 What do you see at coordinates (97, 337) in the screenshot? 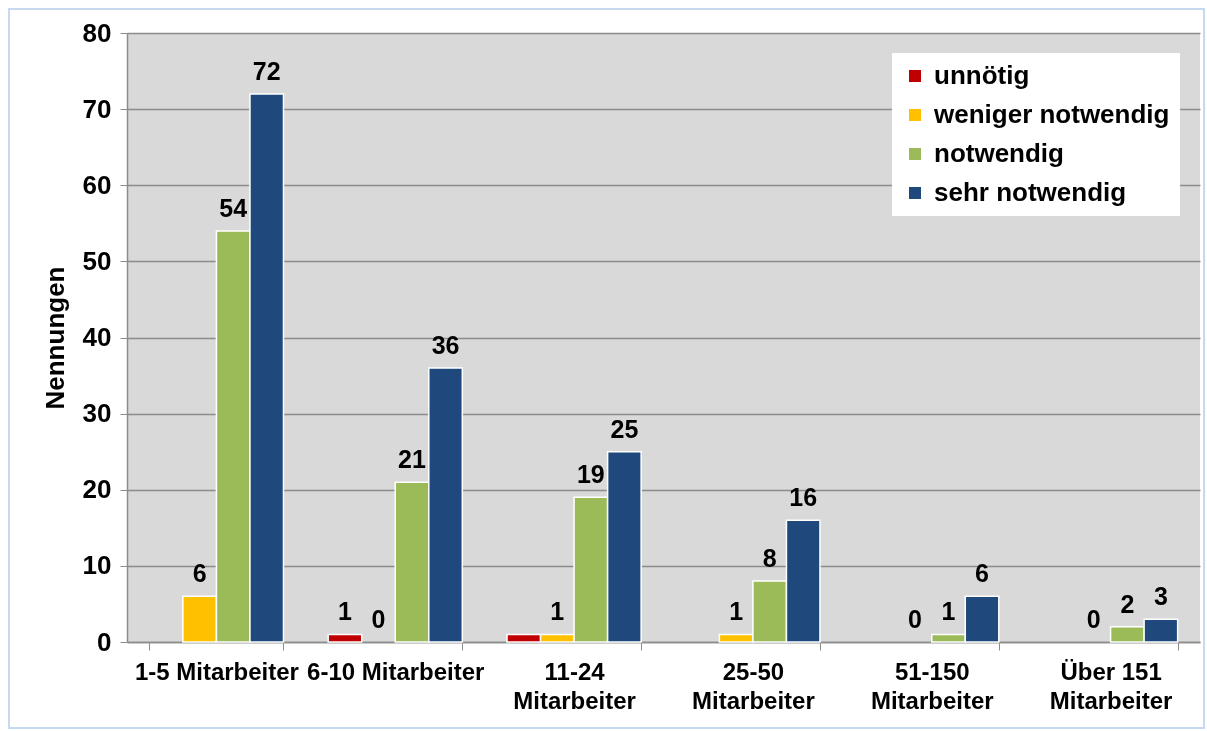
I see `y-tick-label: 40` at bounding box center [97, 337].